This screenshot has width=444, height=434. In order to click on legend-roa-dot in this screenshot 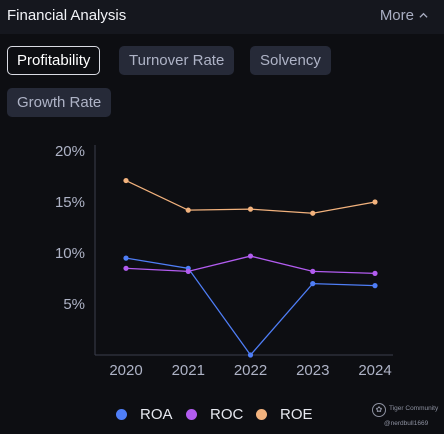, I will do `click(121, 414)`.